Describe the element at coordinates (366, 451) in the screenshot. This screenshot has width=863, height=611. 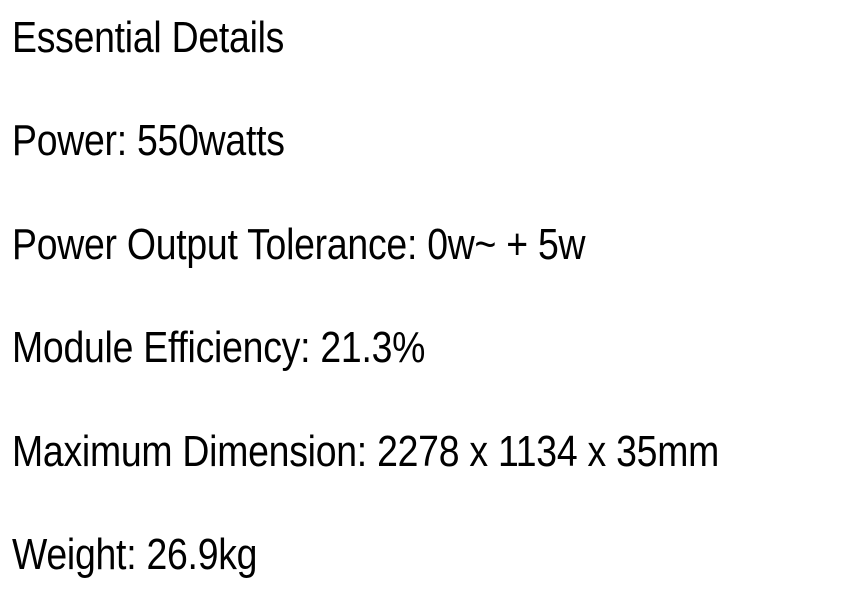
I see `spec-maximum-dimension: Maximum Dimension: 2278 x 1134 x 35mm` at that location.